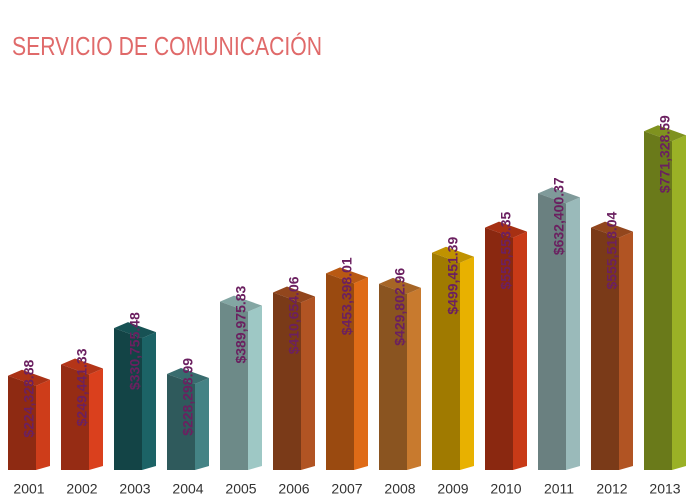  What do you see at coordinates (240, 489) in the screenshot?
I see `x-tick-label: 2005` at bounding box center [240, 489].